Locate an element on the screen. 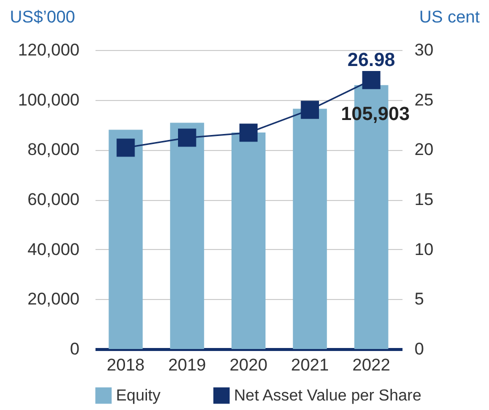 This screenshot has height=410, width=489. legend-label: Equity is located at coordinates (138, 396).